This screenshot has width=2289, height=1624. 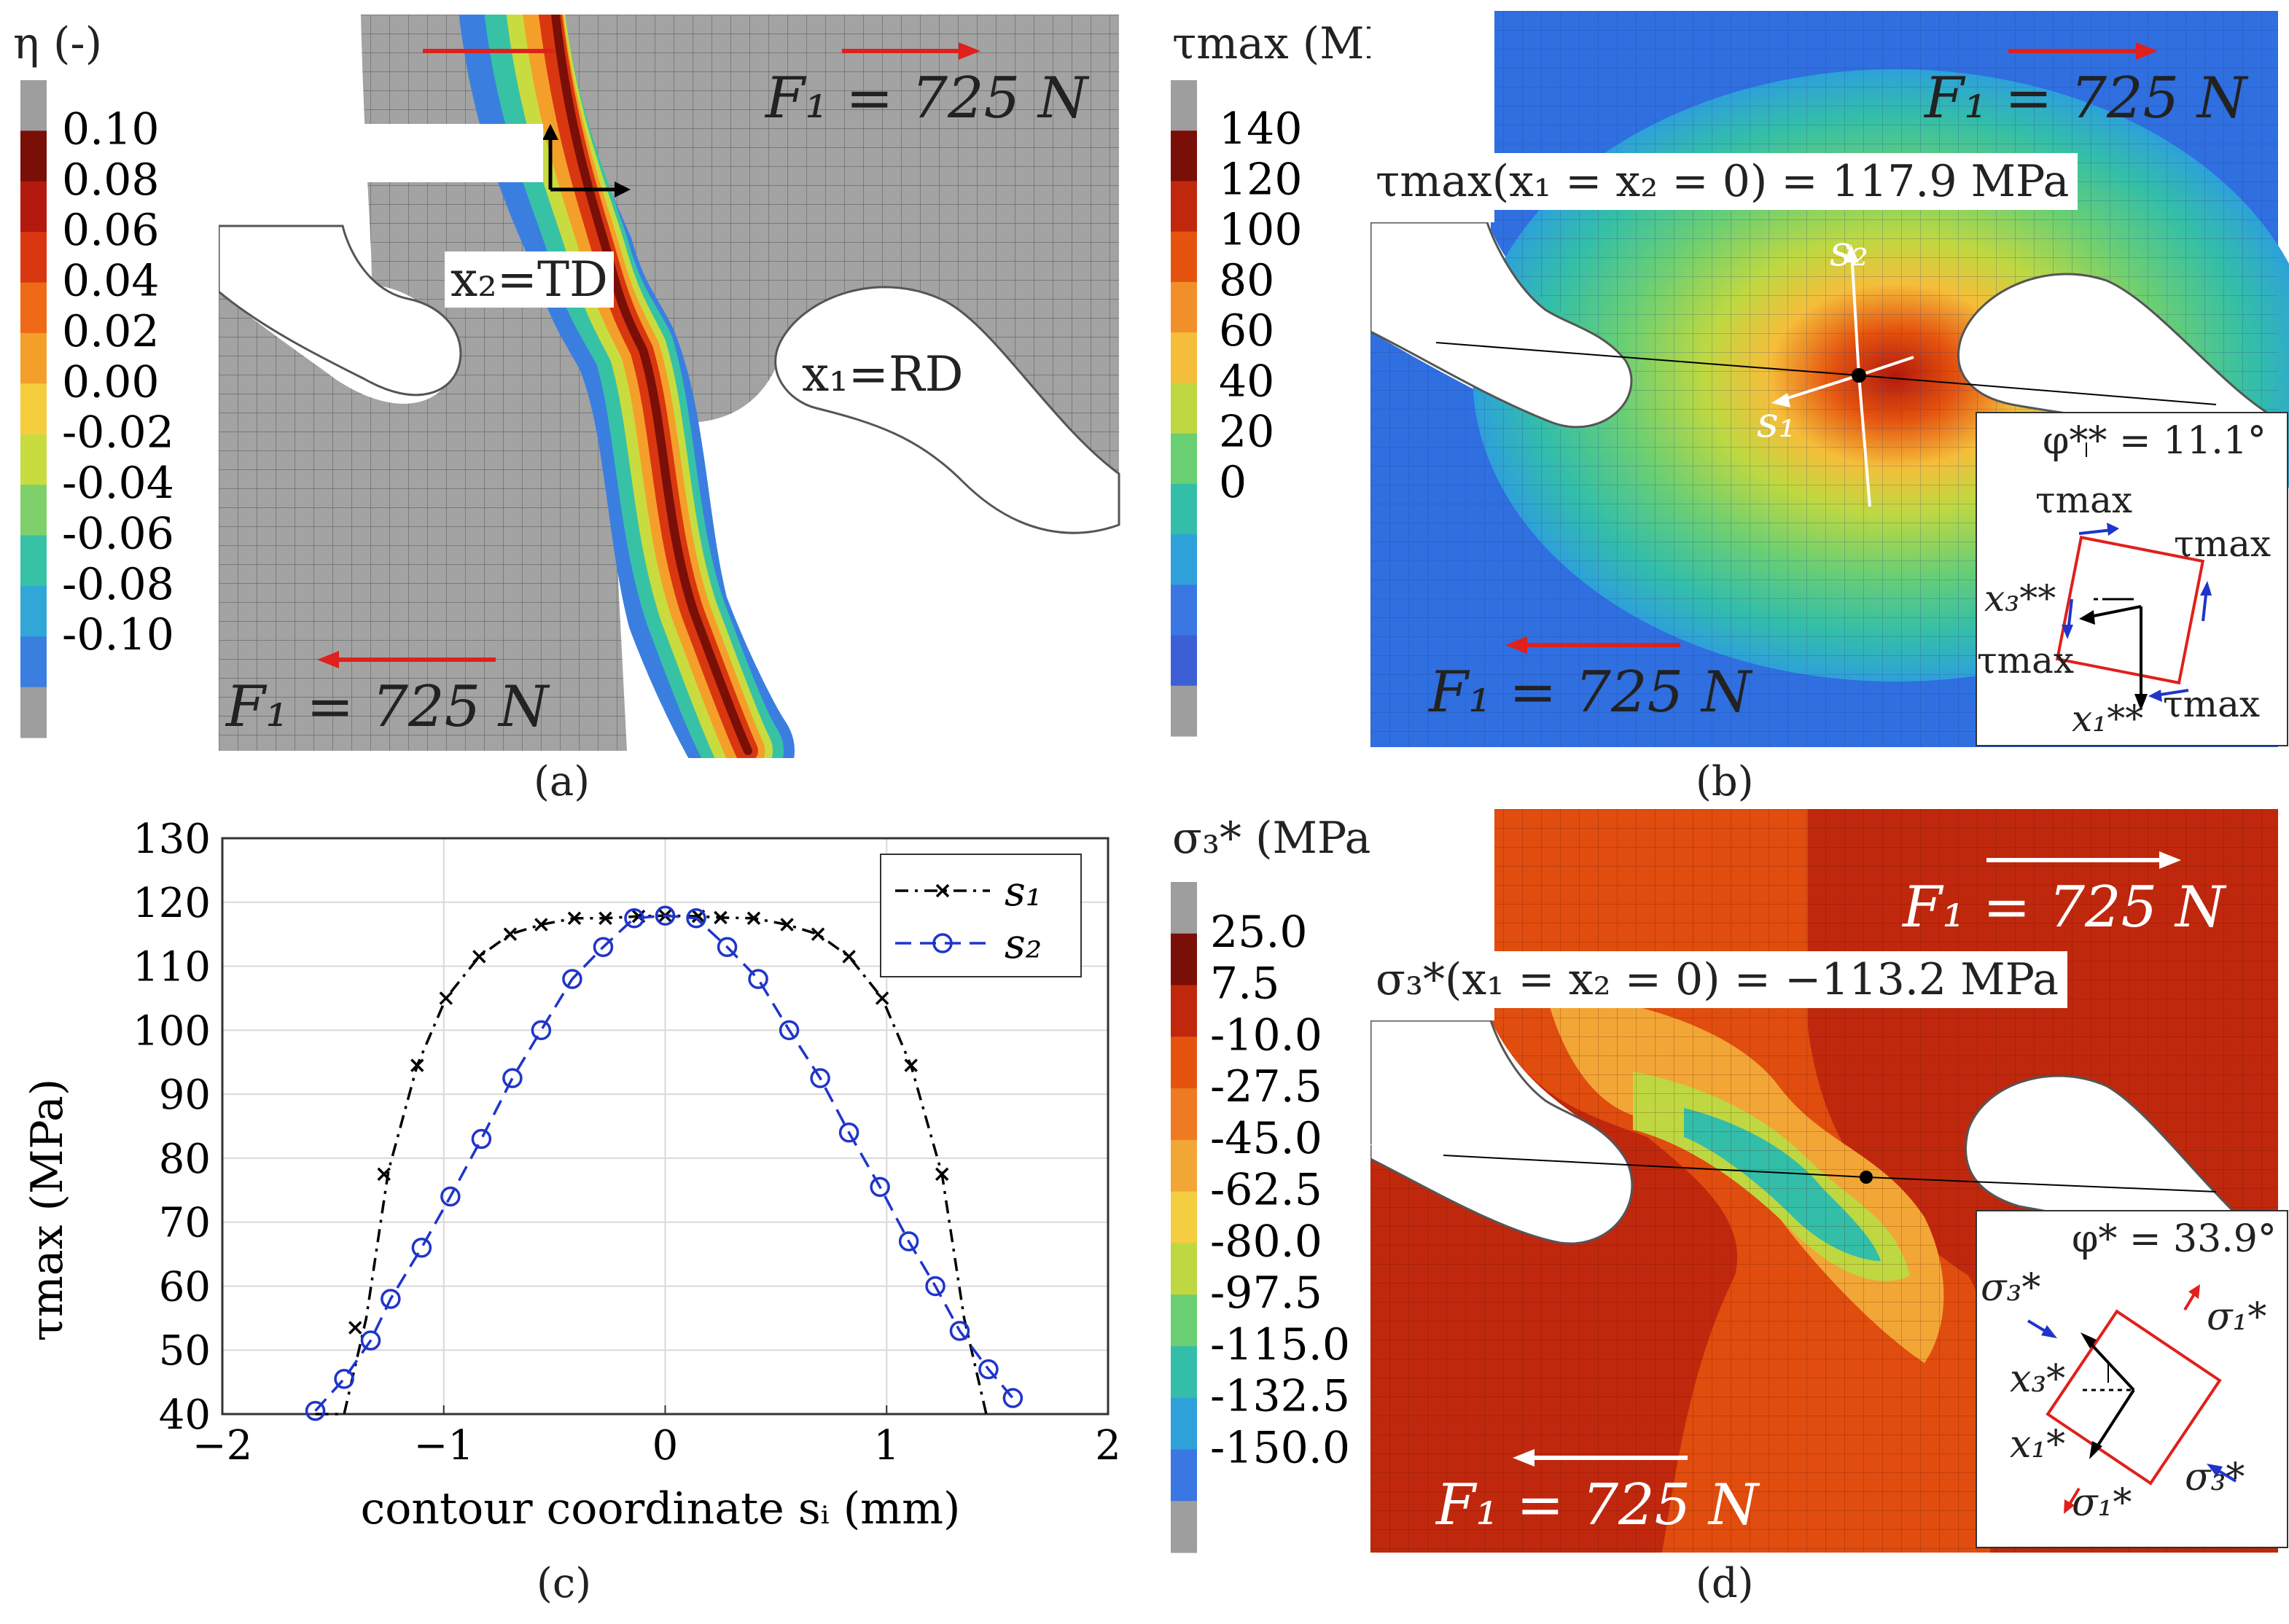 I want to click on colorbar-a-tick: 0.00, so click(x=111, y=382).